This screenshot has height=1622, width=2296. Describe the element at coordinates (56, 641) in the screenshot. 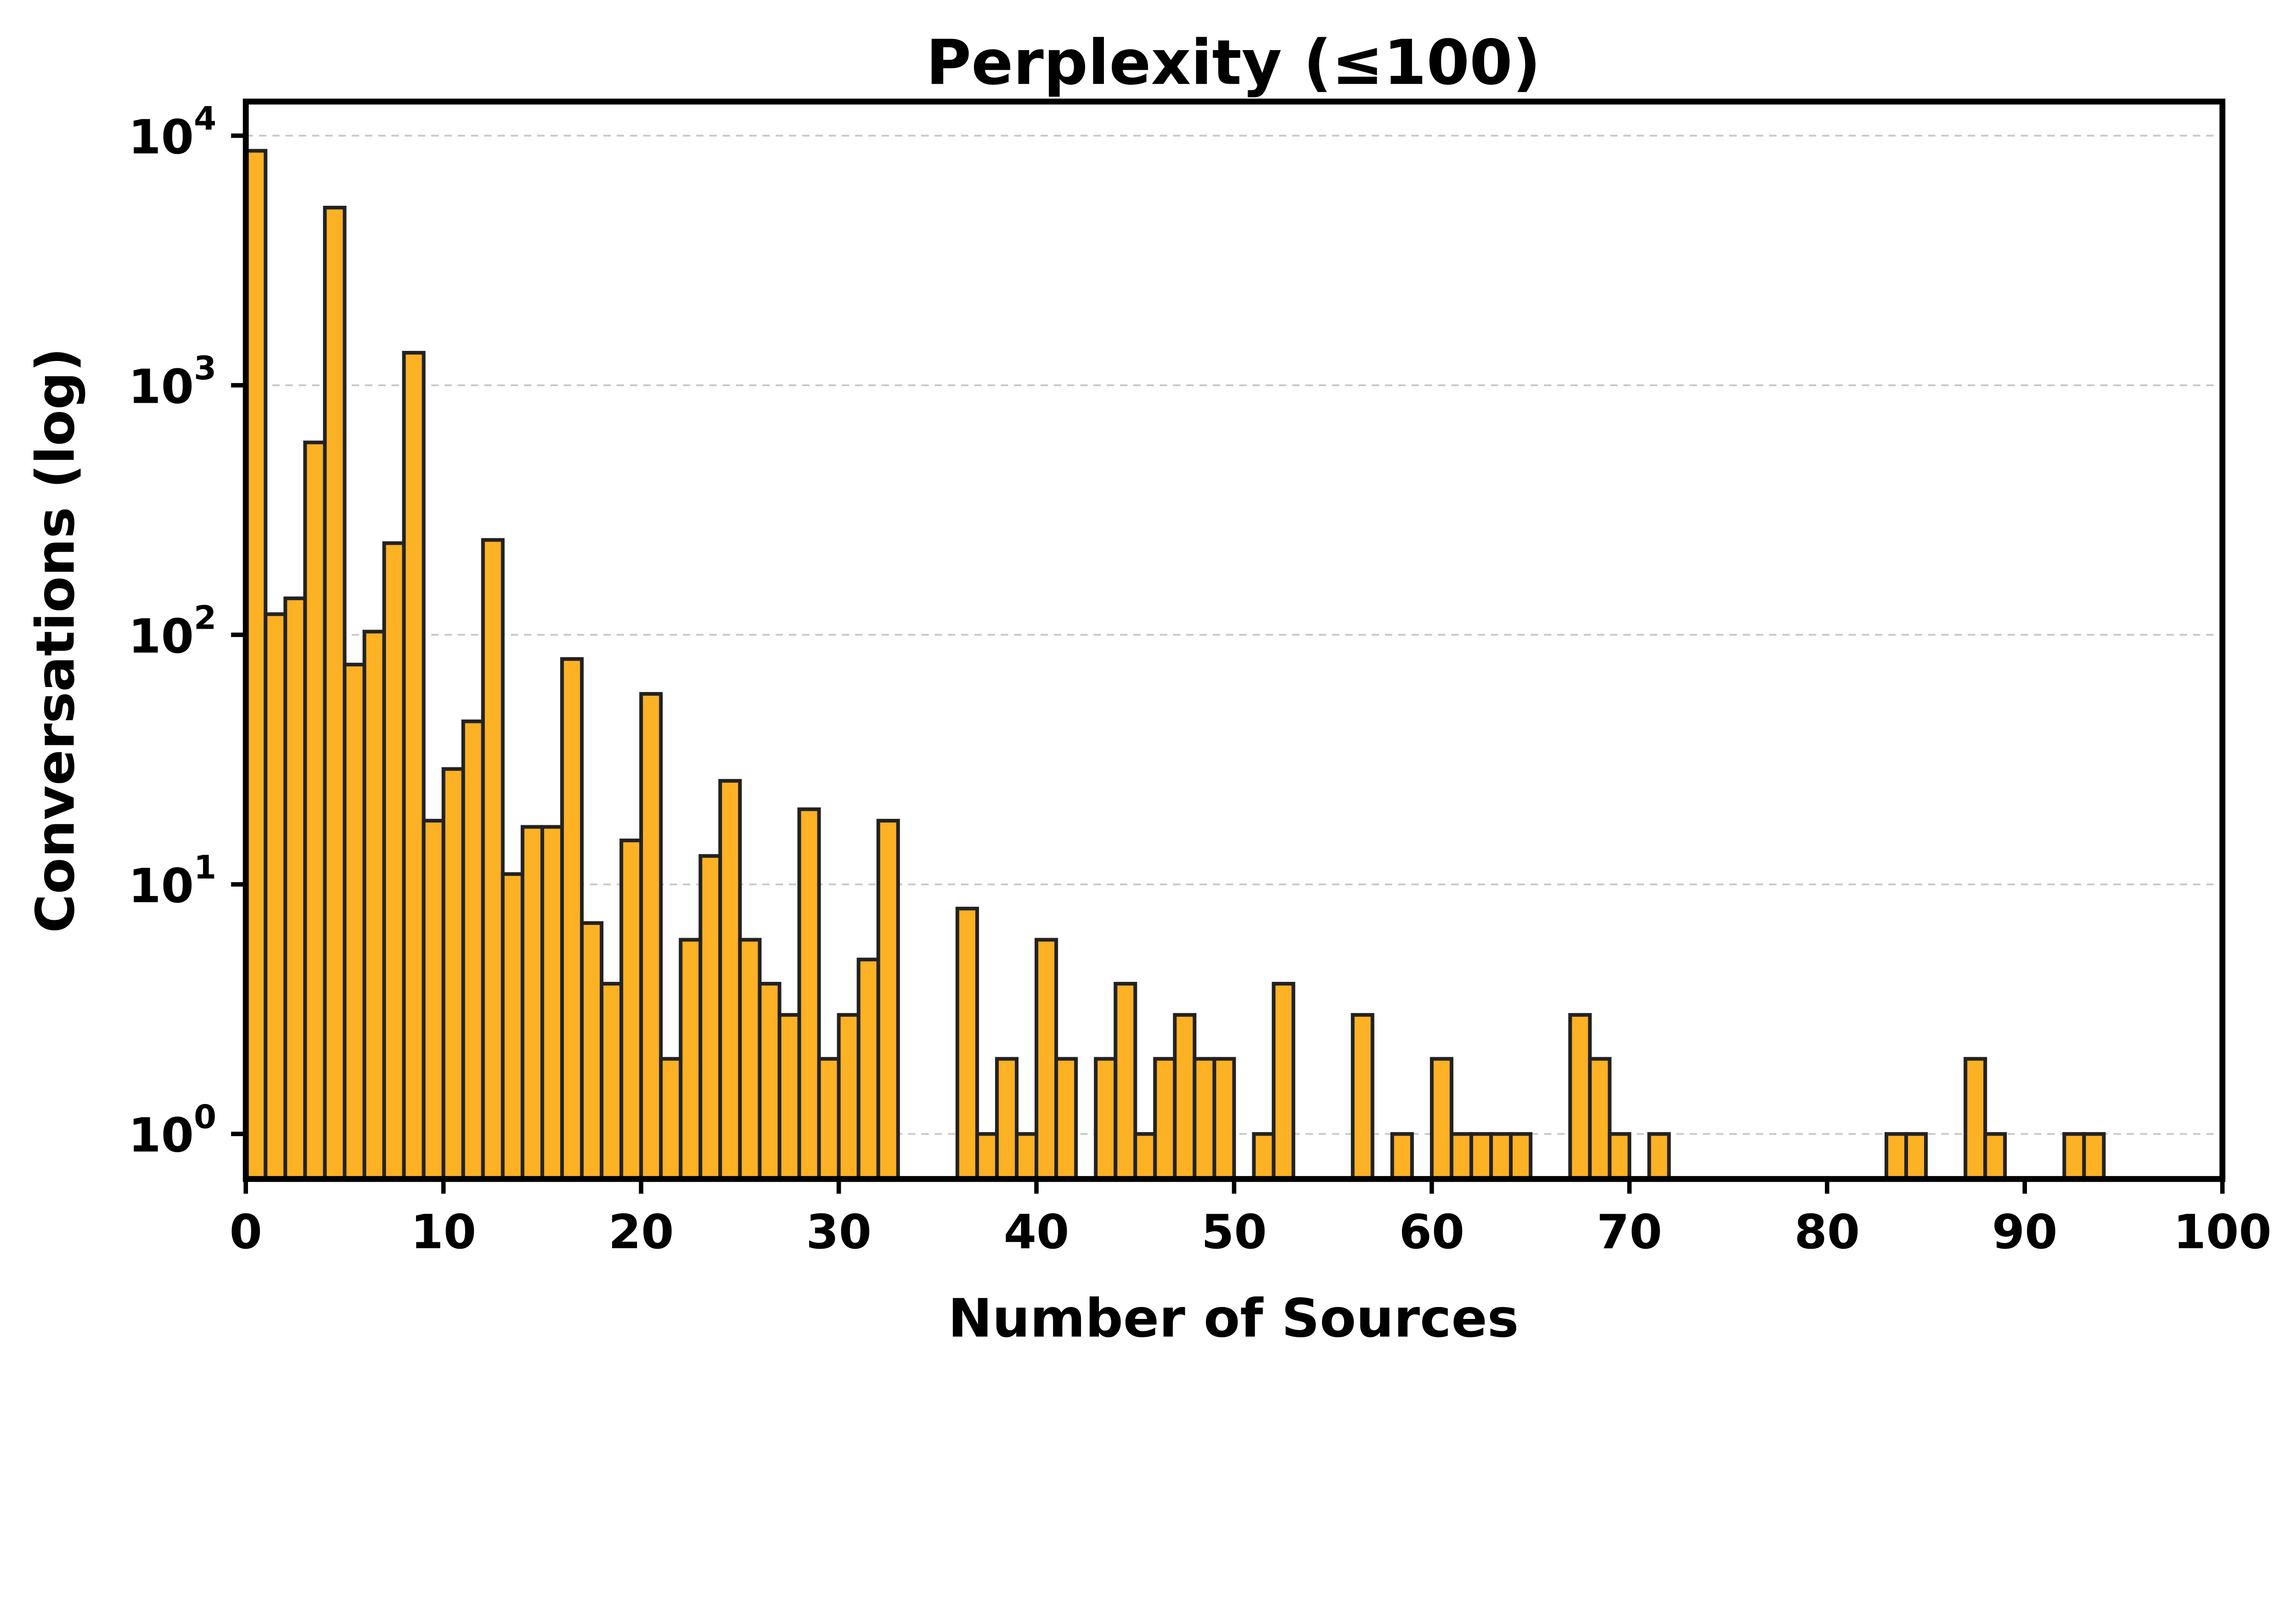

I see `y-axis-label: Conversations (log)` at that location.